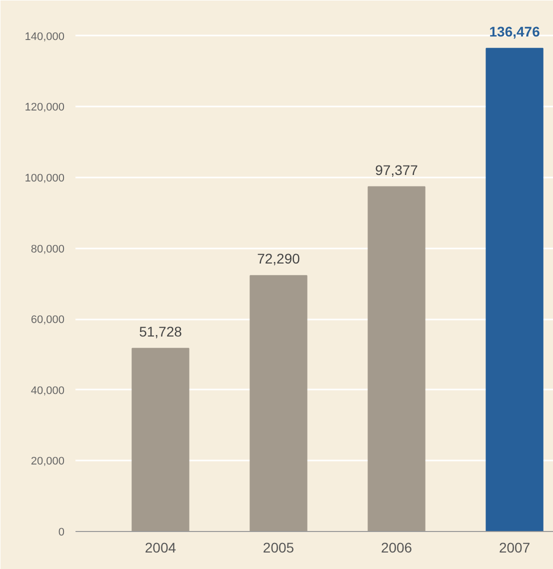 This screenshot has height=569, width=553. Describe the element at coordinates (515, 290) in the screenshot. I see `bar` at that location.